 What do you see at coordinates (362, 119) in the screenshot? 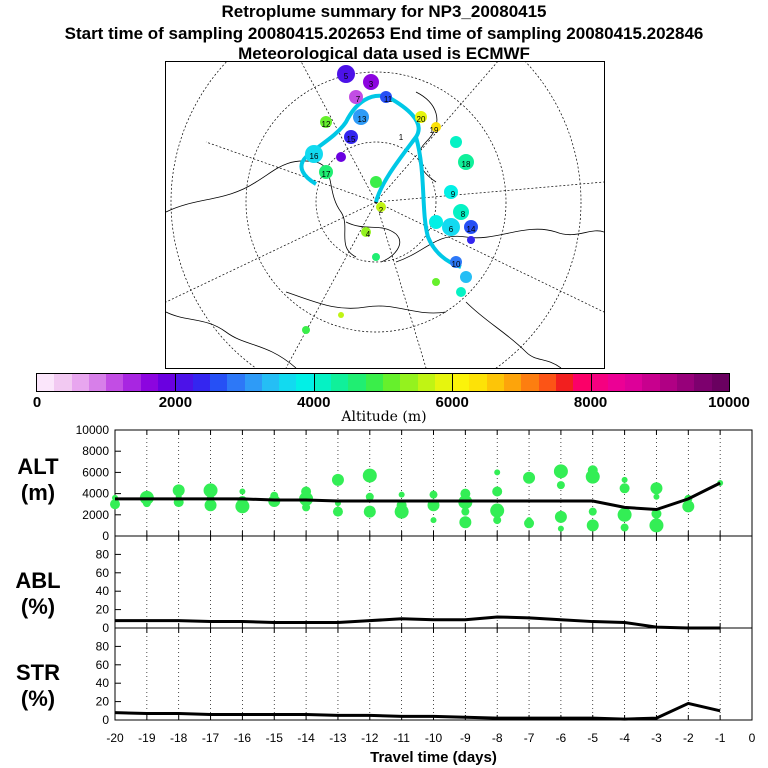
I see `cluster-label: 13` at bounding box center [362, 119].